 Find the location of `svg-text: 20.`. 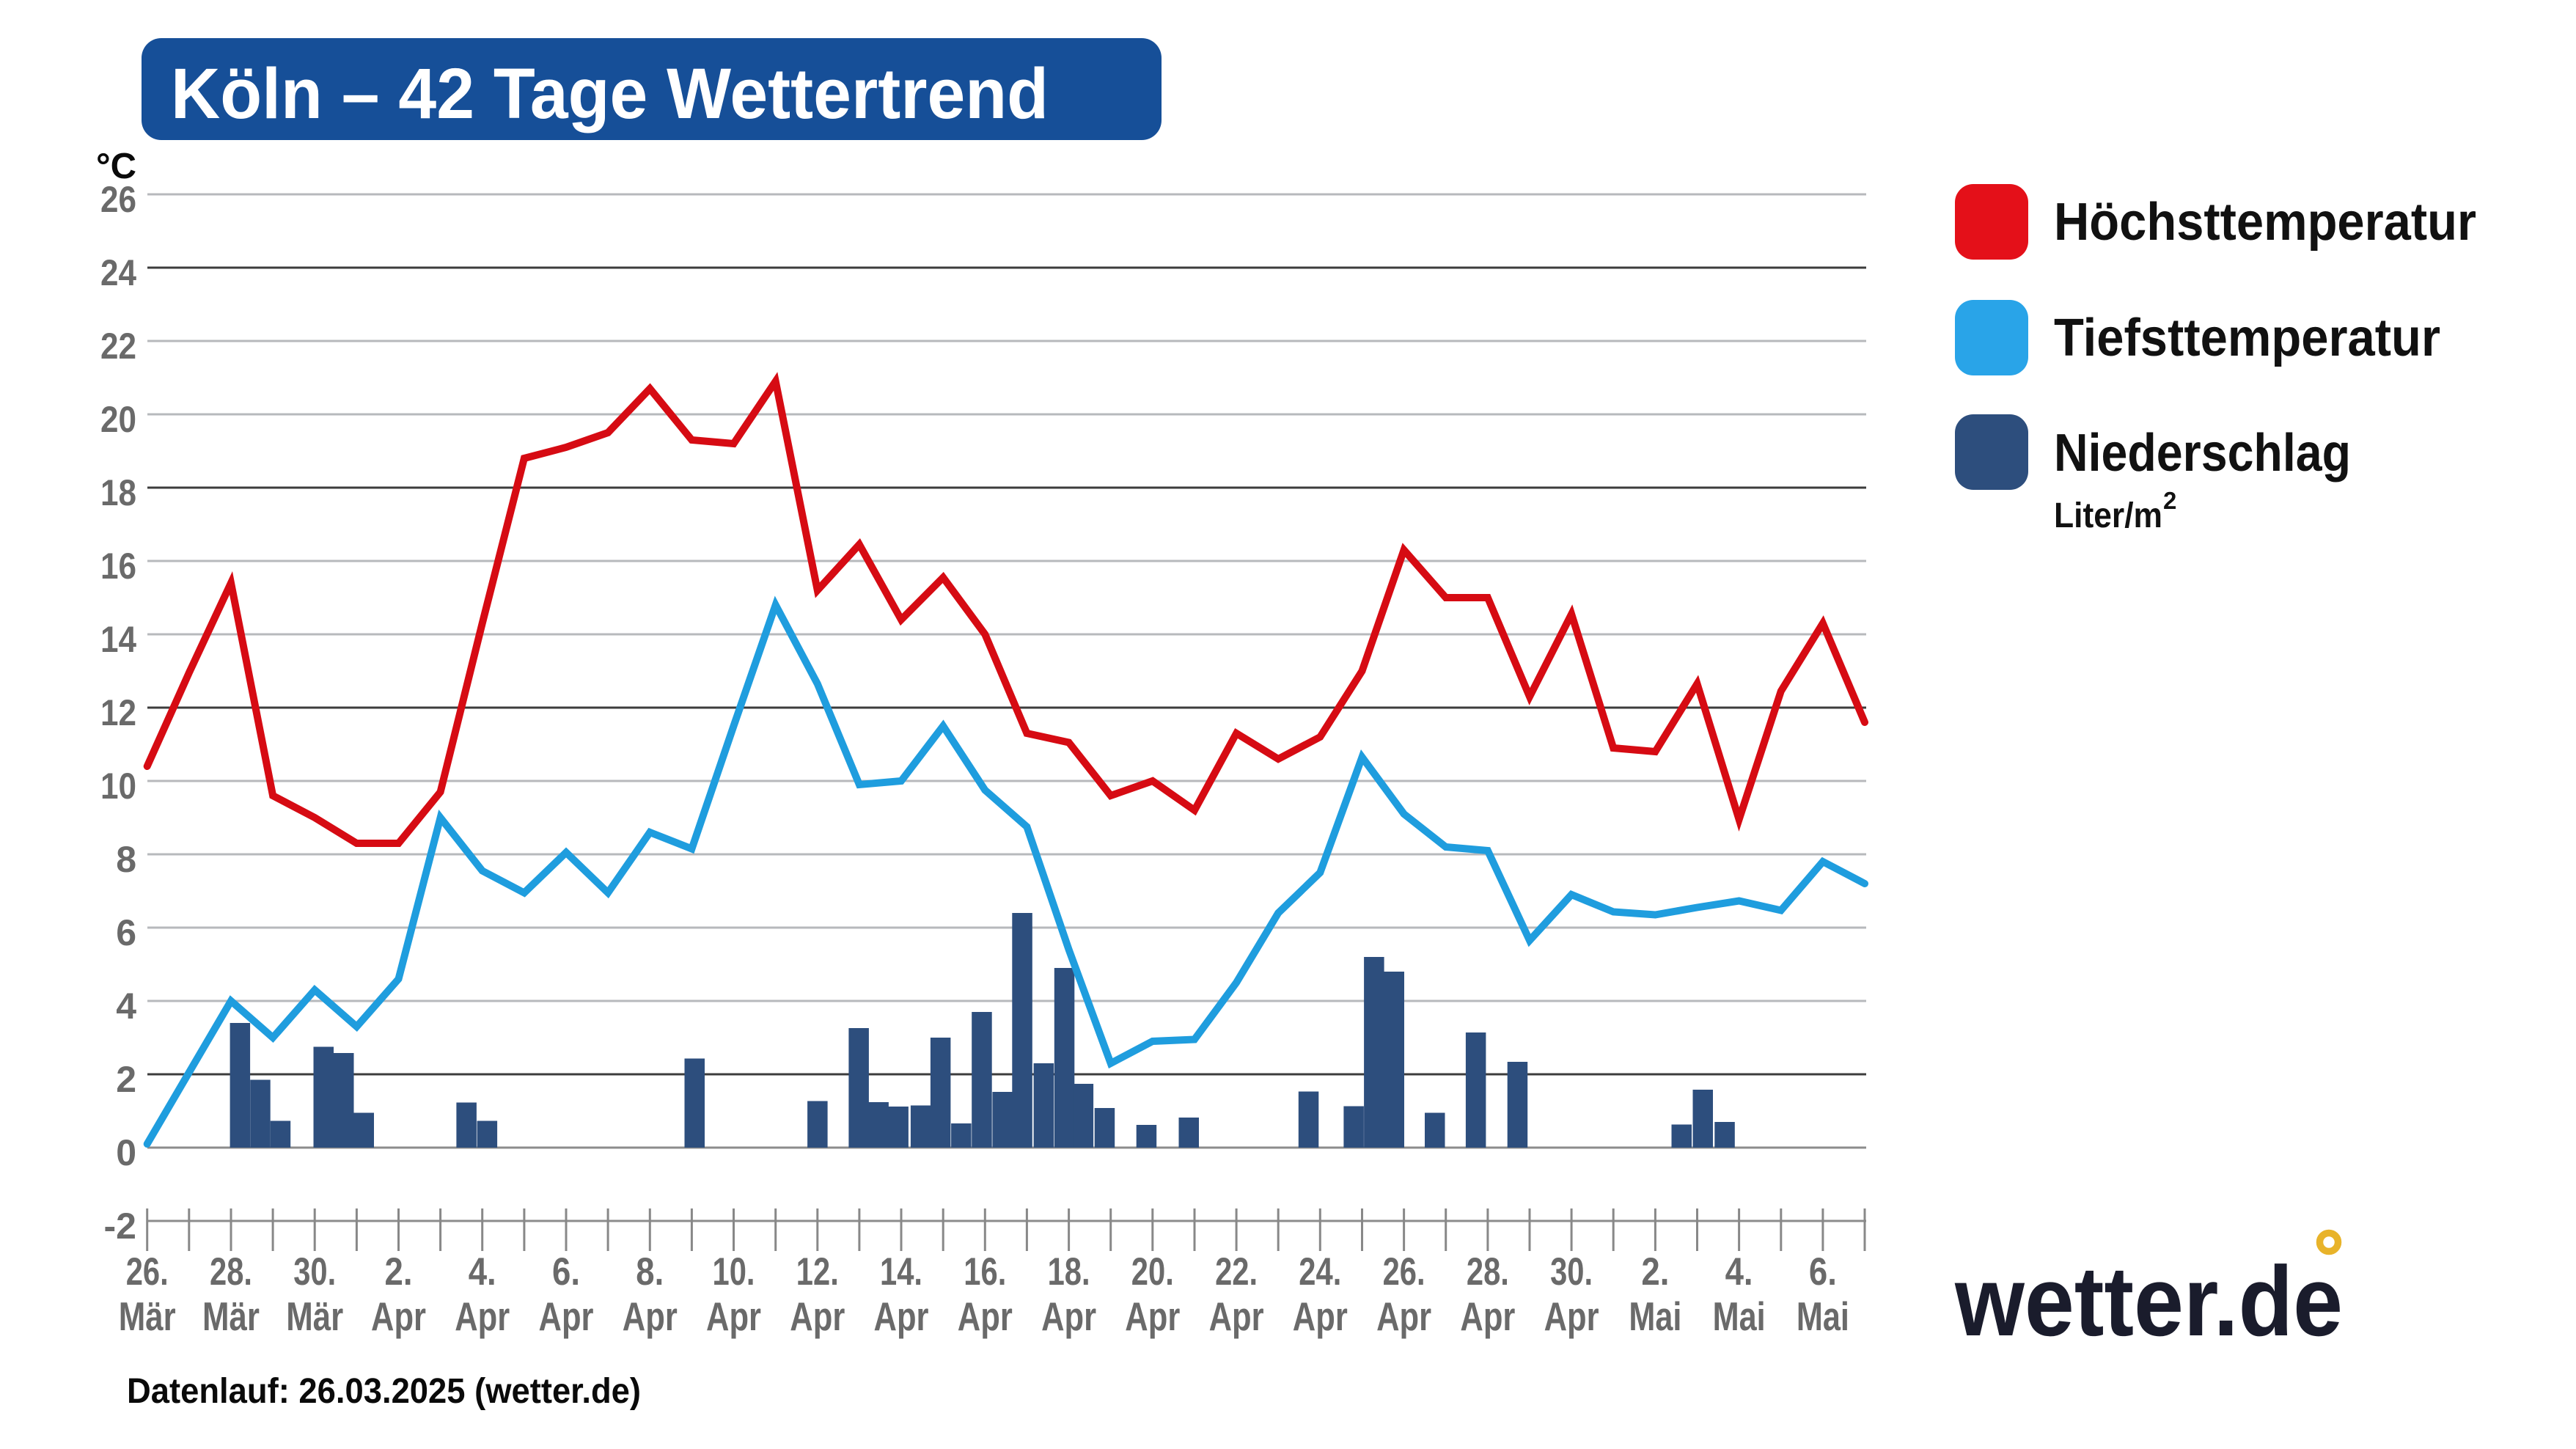

svg-text: 20. is located at coordinates (1152, 1272).